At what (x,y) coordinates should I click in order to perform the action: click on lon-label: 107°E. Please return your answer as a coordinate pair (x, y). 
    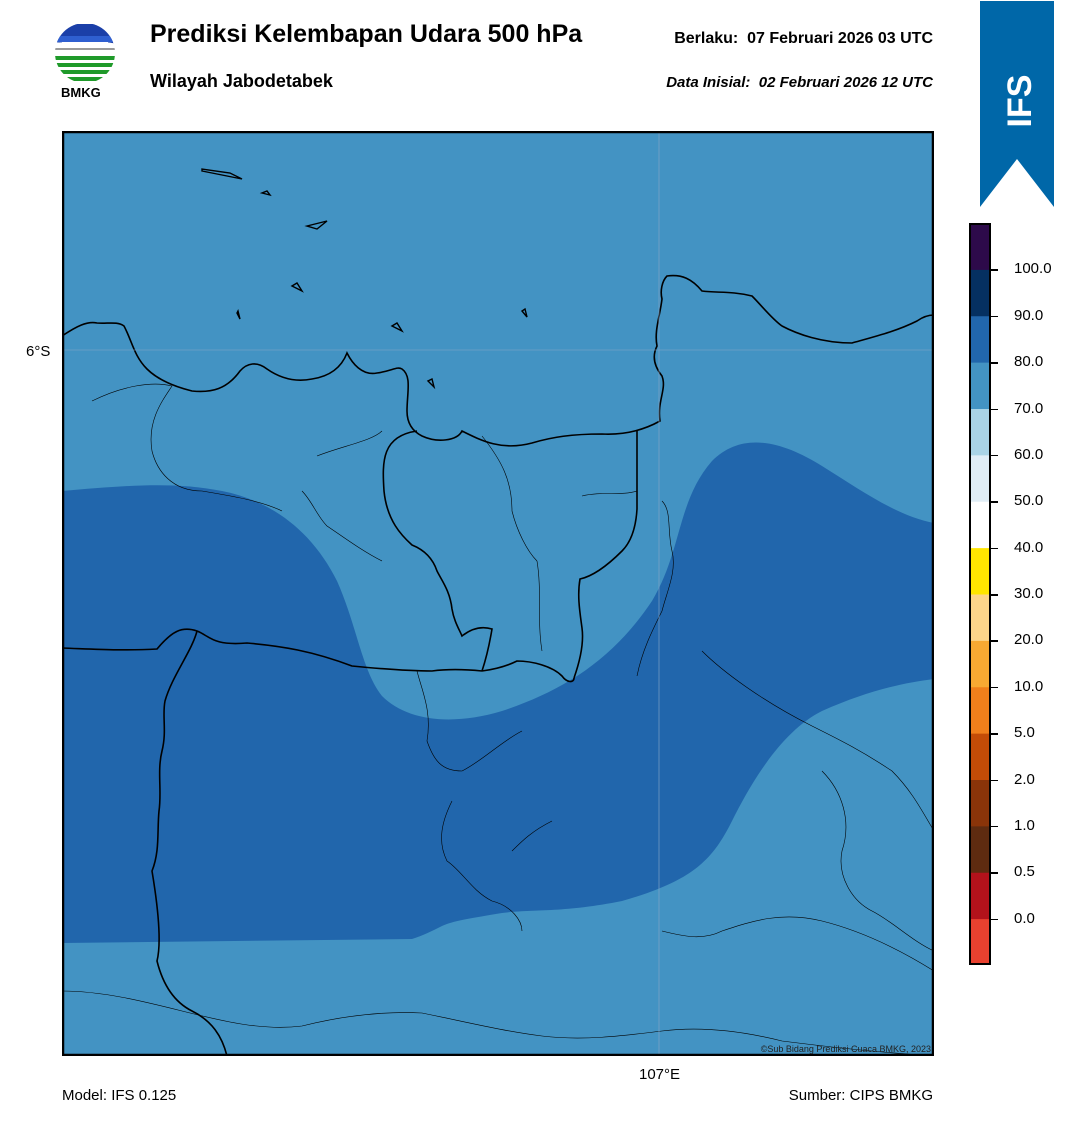
    Looking at the image, I should click on (660, 1074).